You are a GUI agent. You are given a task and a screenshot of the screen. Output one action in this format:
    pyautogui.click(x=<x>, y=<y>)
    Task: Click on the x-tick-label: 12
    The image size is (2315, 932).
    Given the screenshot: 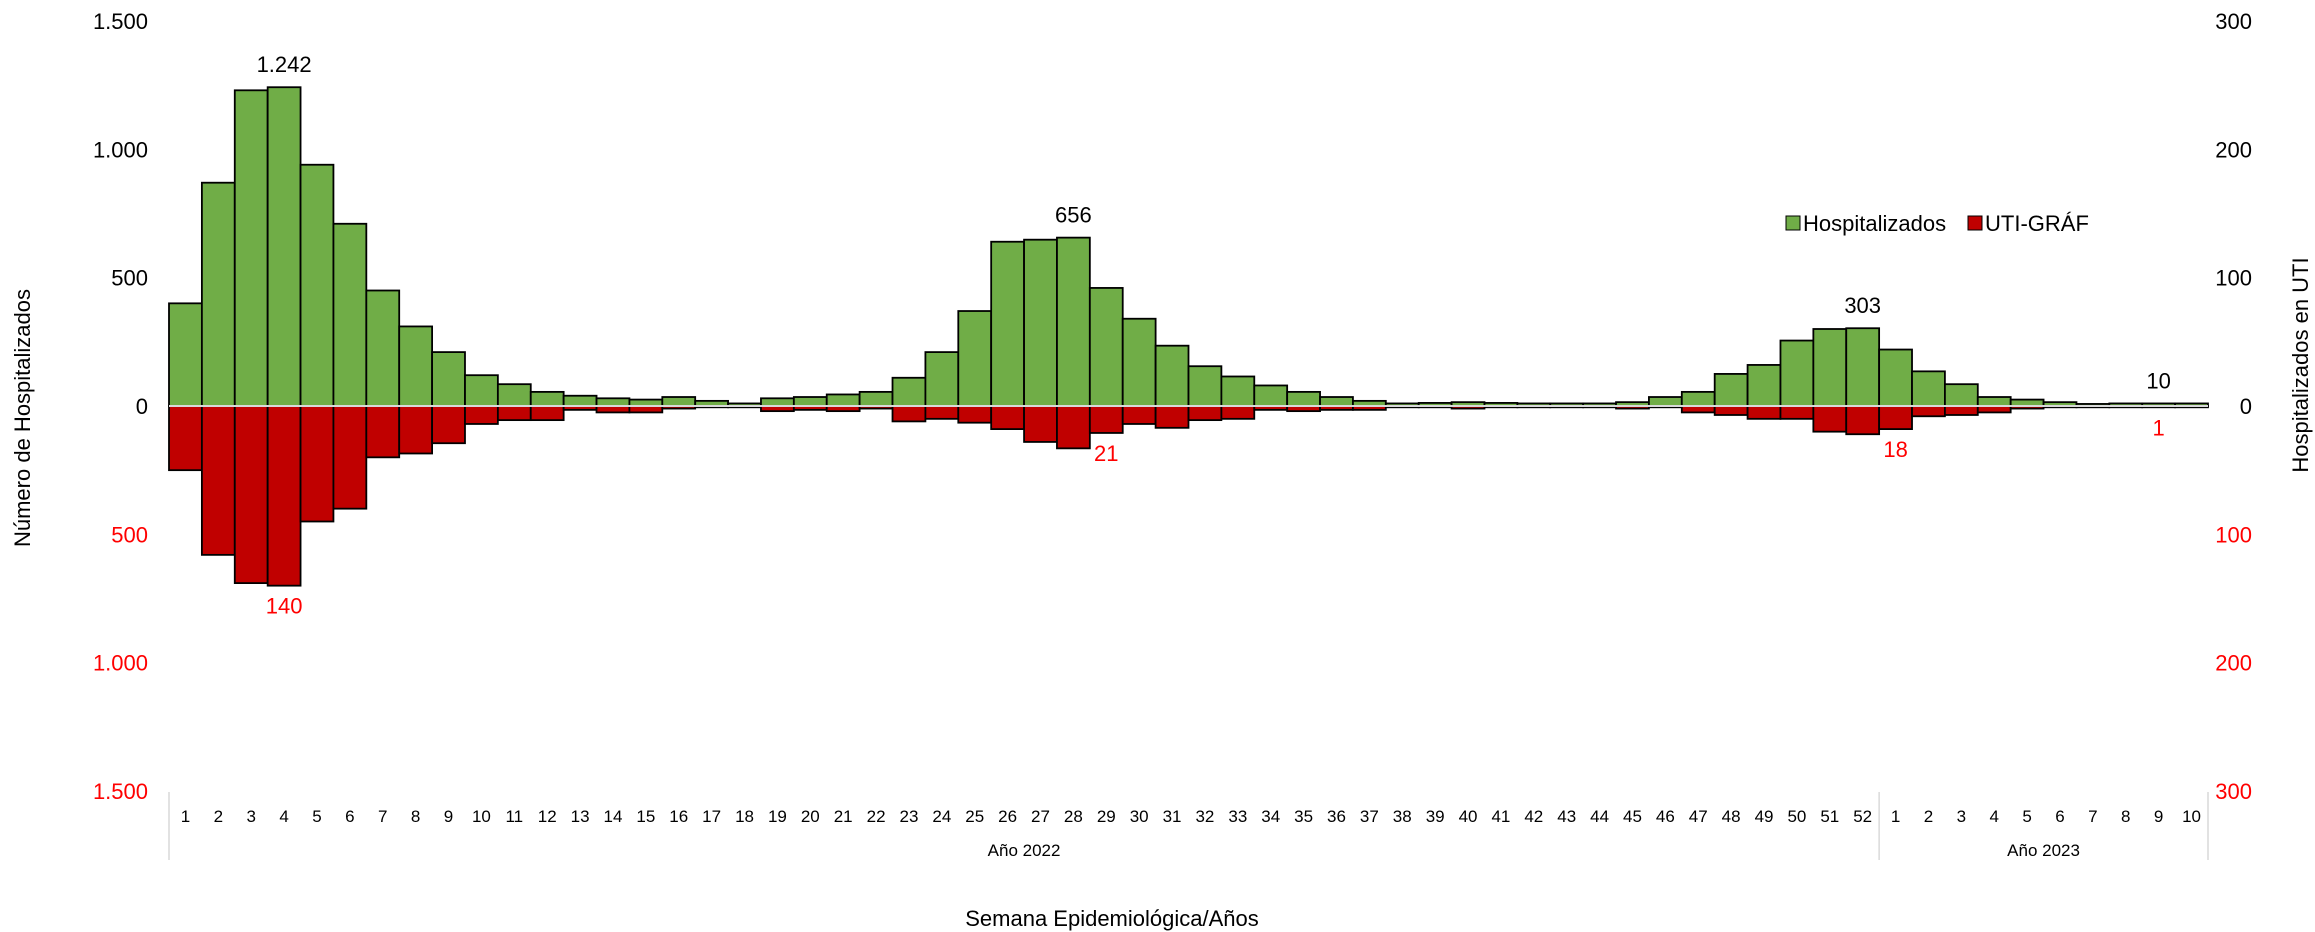 What is the action you would take?
    pyautogui.click(x=547, y=816)
    